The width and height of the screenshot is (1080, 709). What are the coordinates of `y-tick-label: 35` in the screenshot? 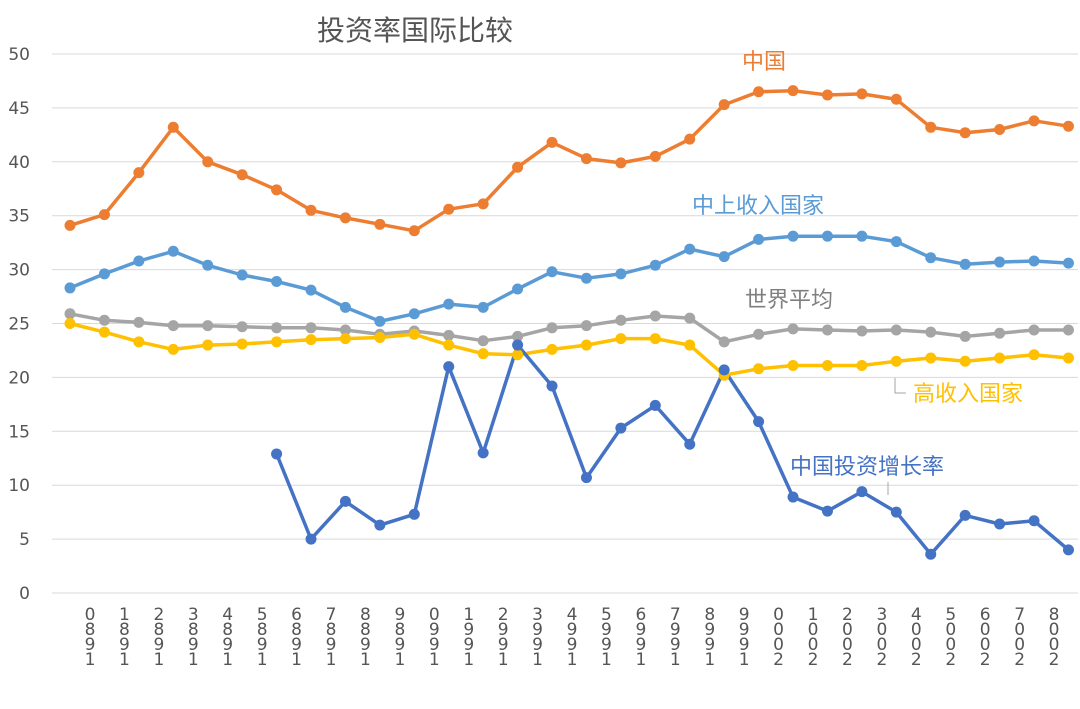 It's located at (19, 217).